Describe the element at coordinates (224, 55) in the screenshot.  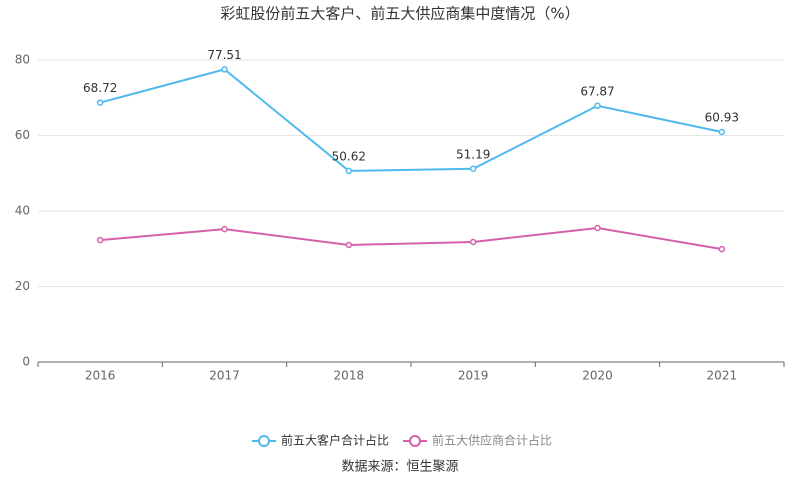
I see `data-label: 77.51` at that location.